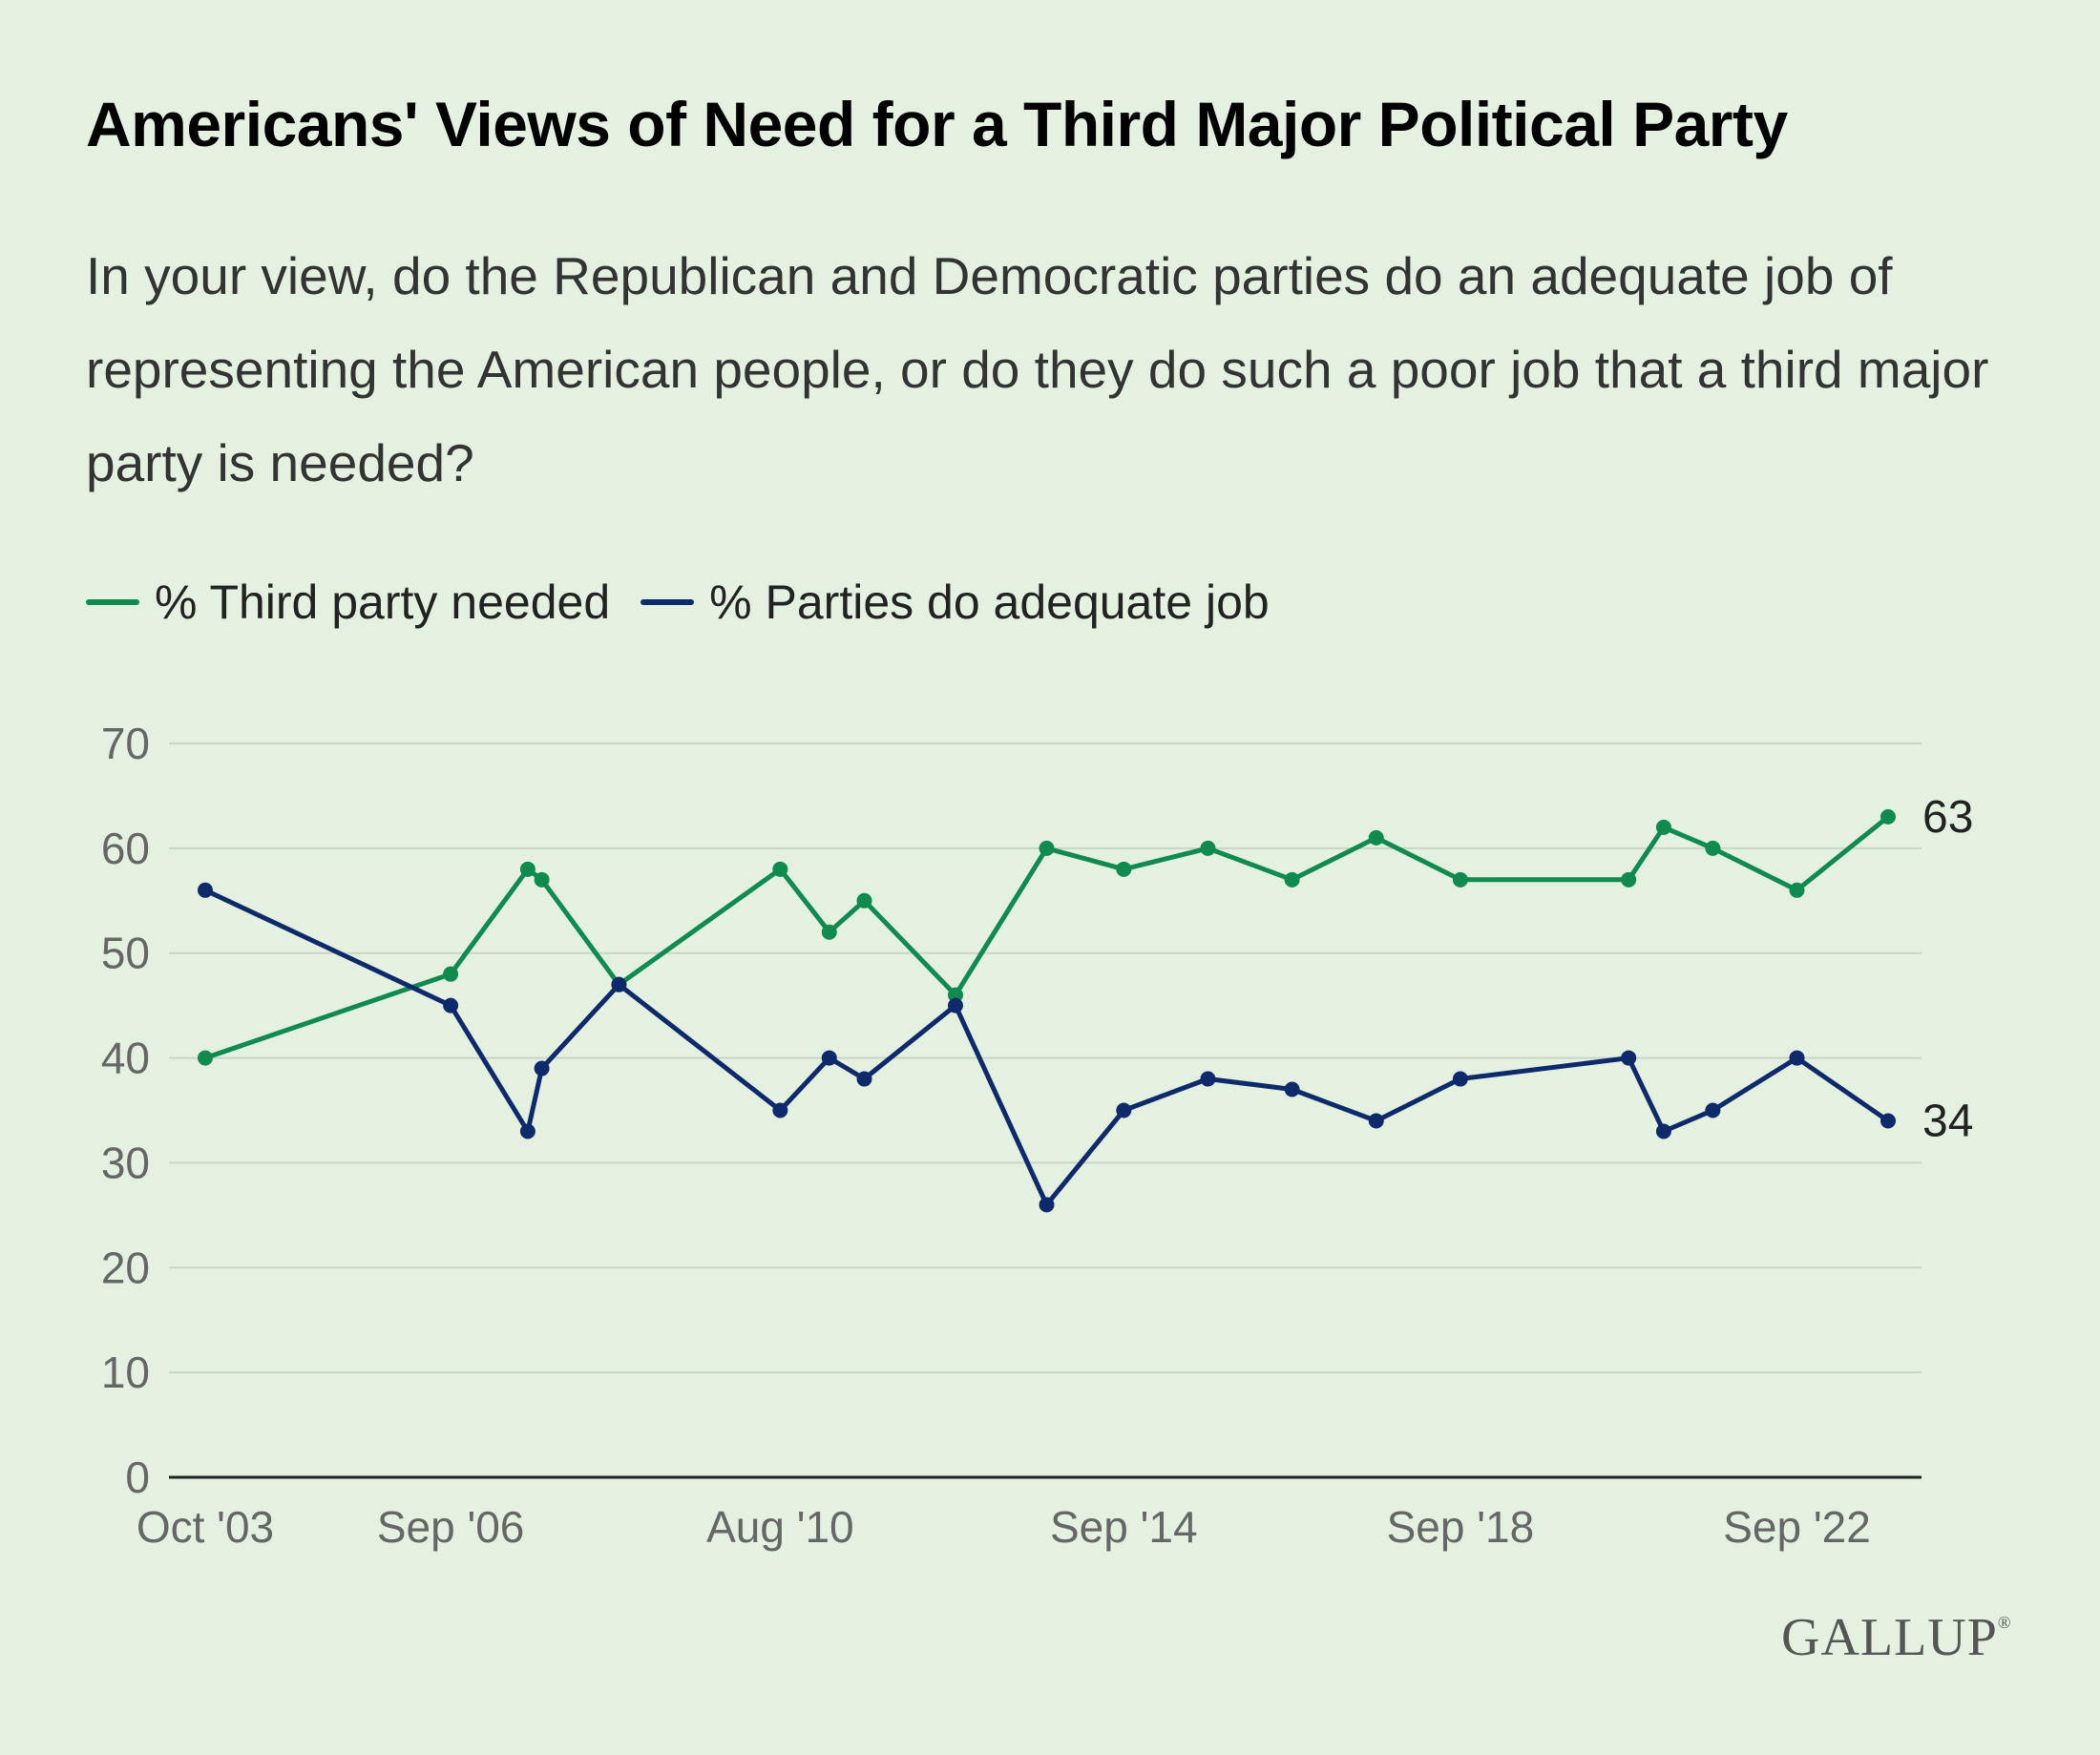 This screenshot has height=1755, width=2100. Describe the element at coordinates (1797, 1527) in the screenshot. I see `x-tick-label-5: Sep '22` at that location.